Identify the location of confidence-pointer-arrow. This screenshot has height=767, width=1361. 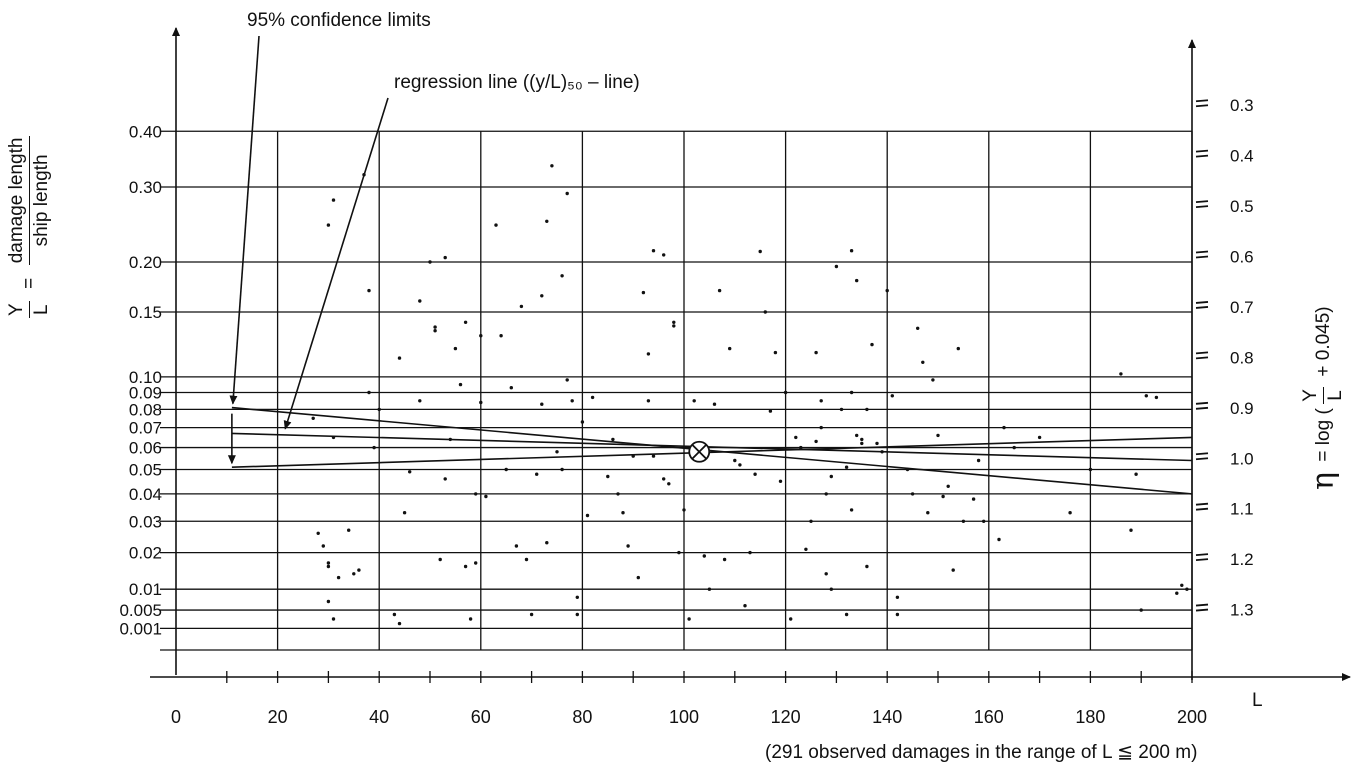
(244, 220).